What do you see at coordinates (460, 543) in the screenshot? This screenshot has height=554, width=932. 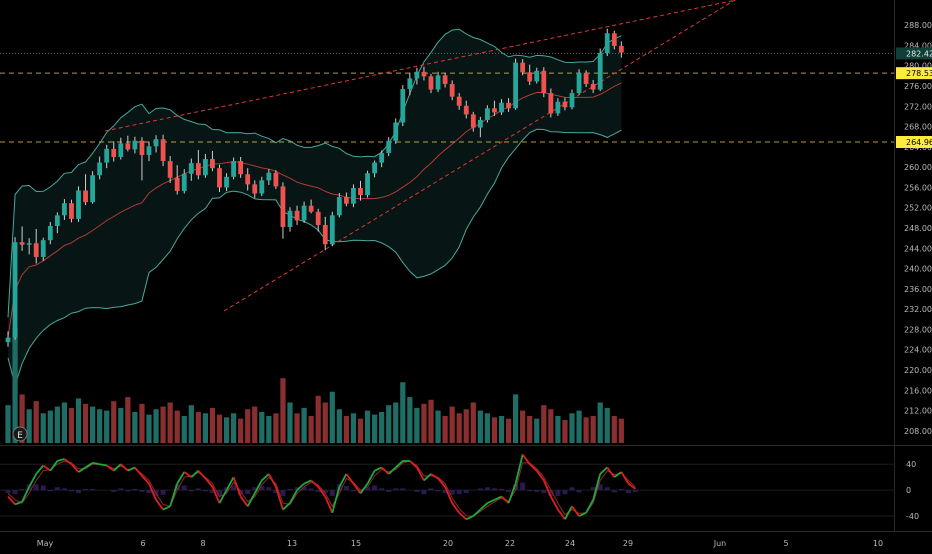 I see `time-axis: May 6 8 13 15 20 22 24 29 Jun 5 10` at bounding box center [460, 543].